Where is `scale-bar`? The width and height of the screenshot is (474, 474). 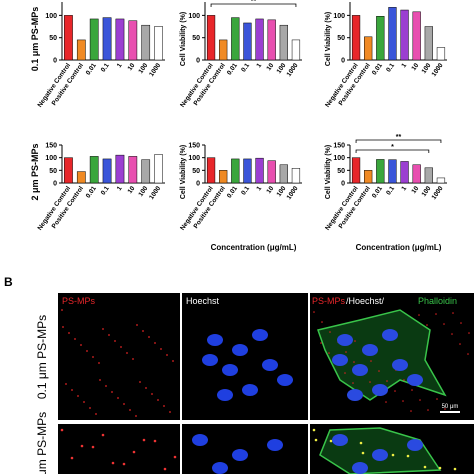 scale-bar is located at coordinates (450, 412).